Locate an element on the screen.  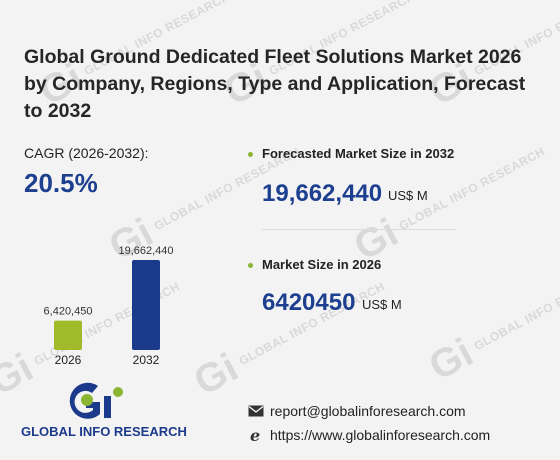
website-link: https://www.globalinforesearch.com is located at coordinates (380, 435).